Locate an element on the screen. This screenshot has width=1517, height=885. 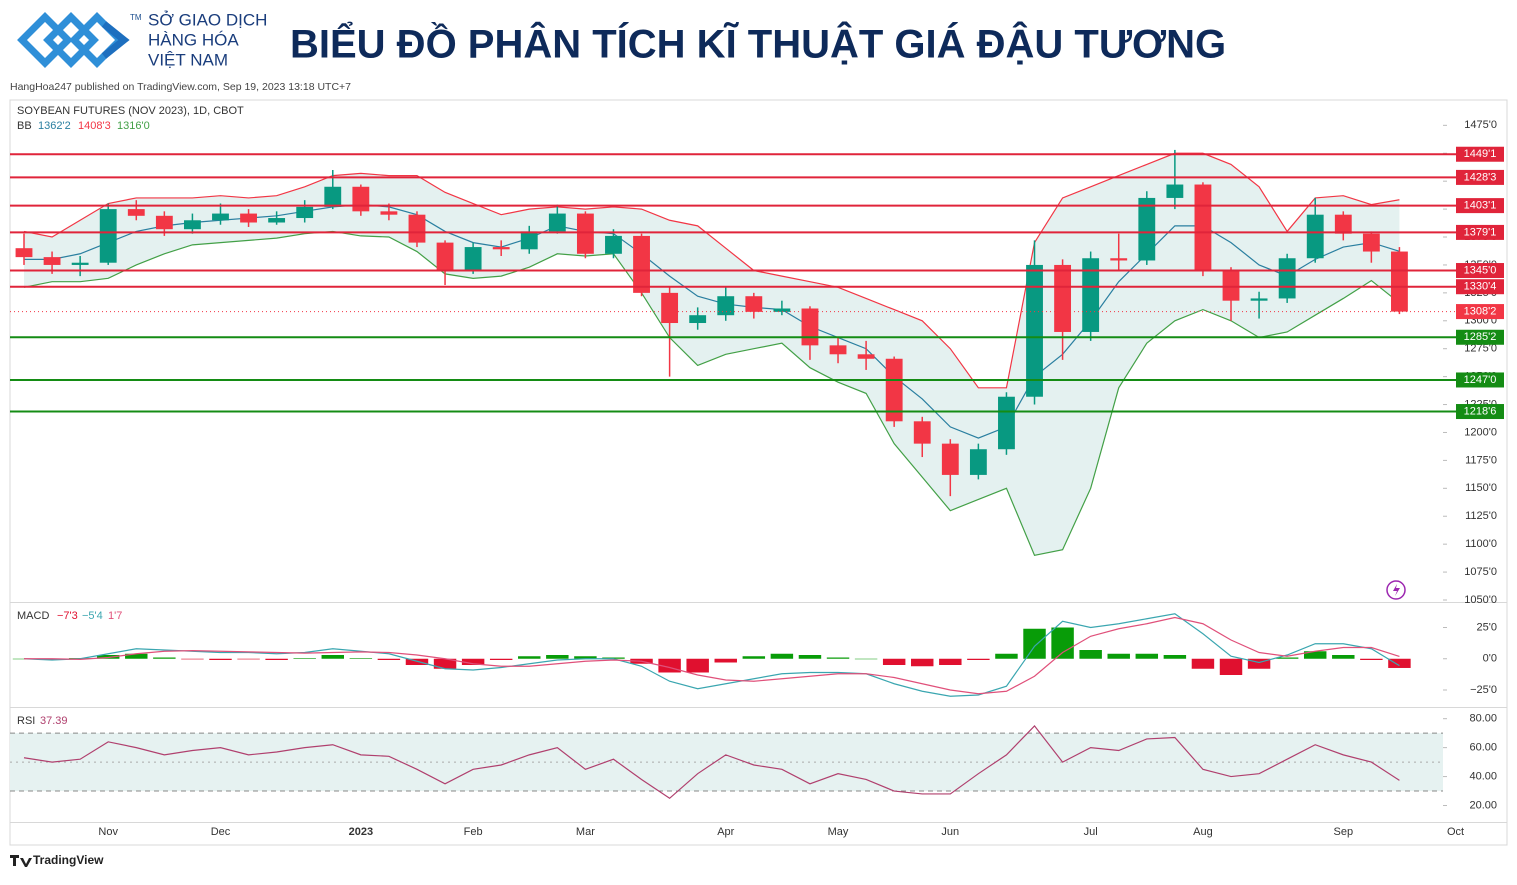
macd-line is located at coordinates (711, 655).